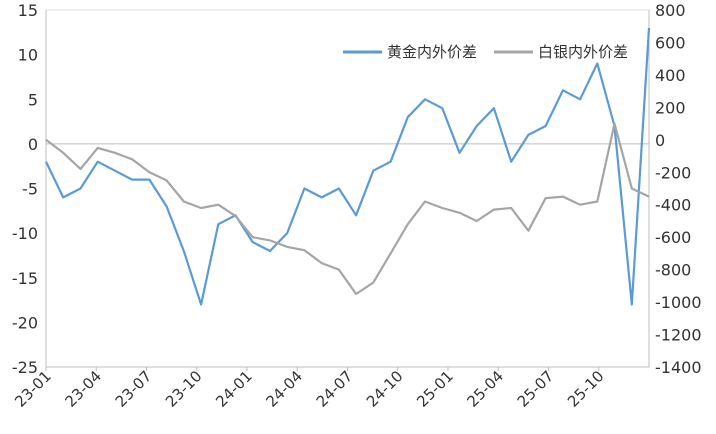 The width and height of the screenshot is (716, 434). Describe the element at coordinates (33, 144) in the screenshot. I see `left-tick-label: 0` at that location.